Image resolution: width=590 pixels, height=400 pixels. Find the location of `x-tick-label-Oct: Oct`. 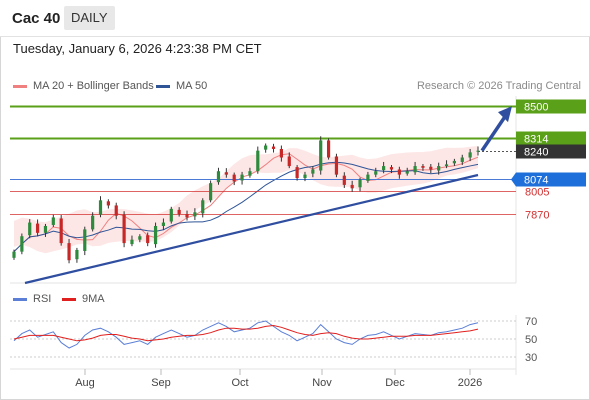

x-tick-label-Oct: Oct is located at coordinates (239, 383).